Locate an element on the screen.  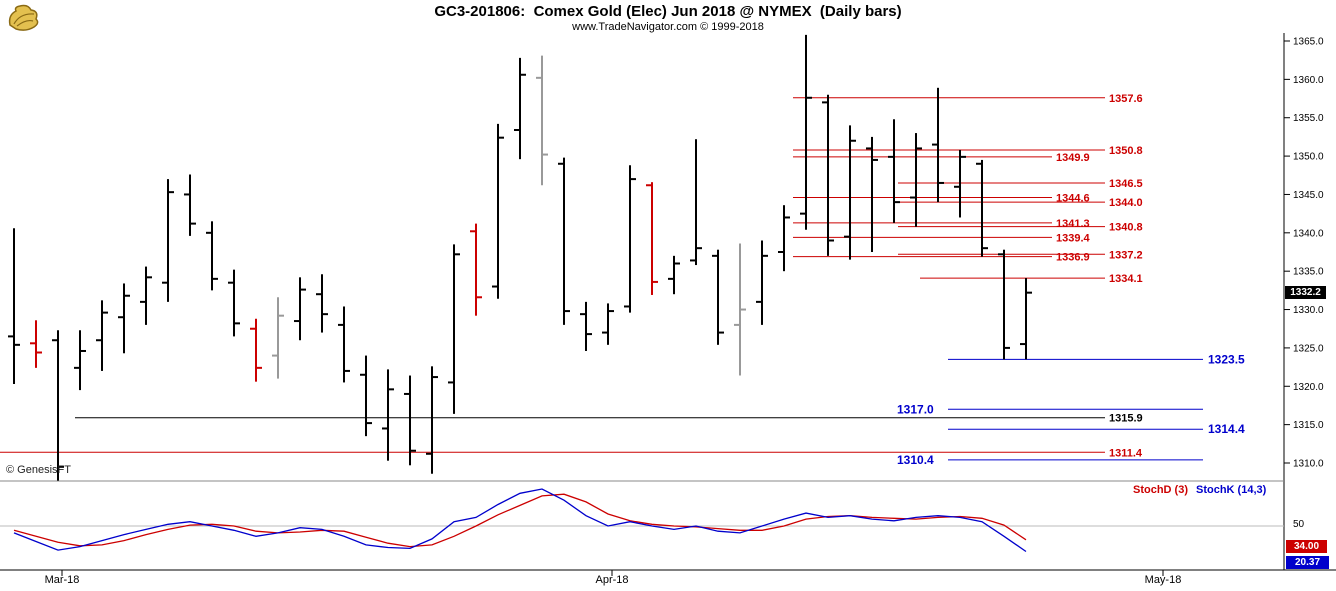
price-axis-label: 1315.0 is located at coordinates (1308, 425).